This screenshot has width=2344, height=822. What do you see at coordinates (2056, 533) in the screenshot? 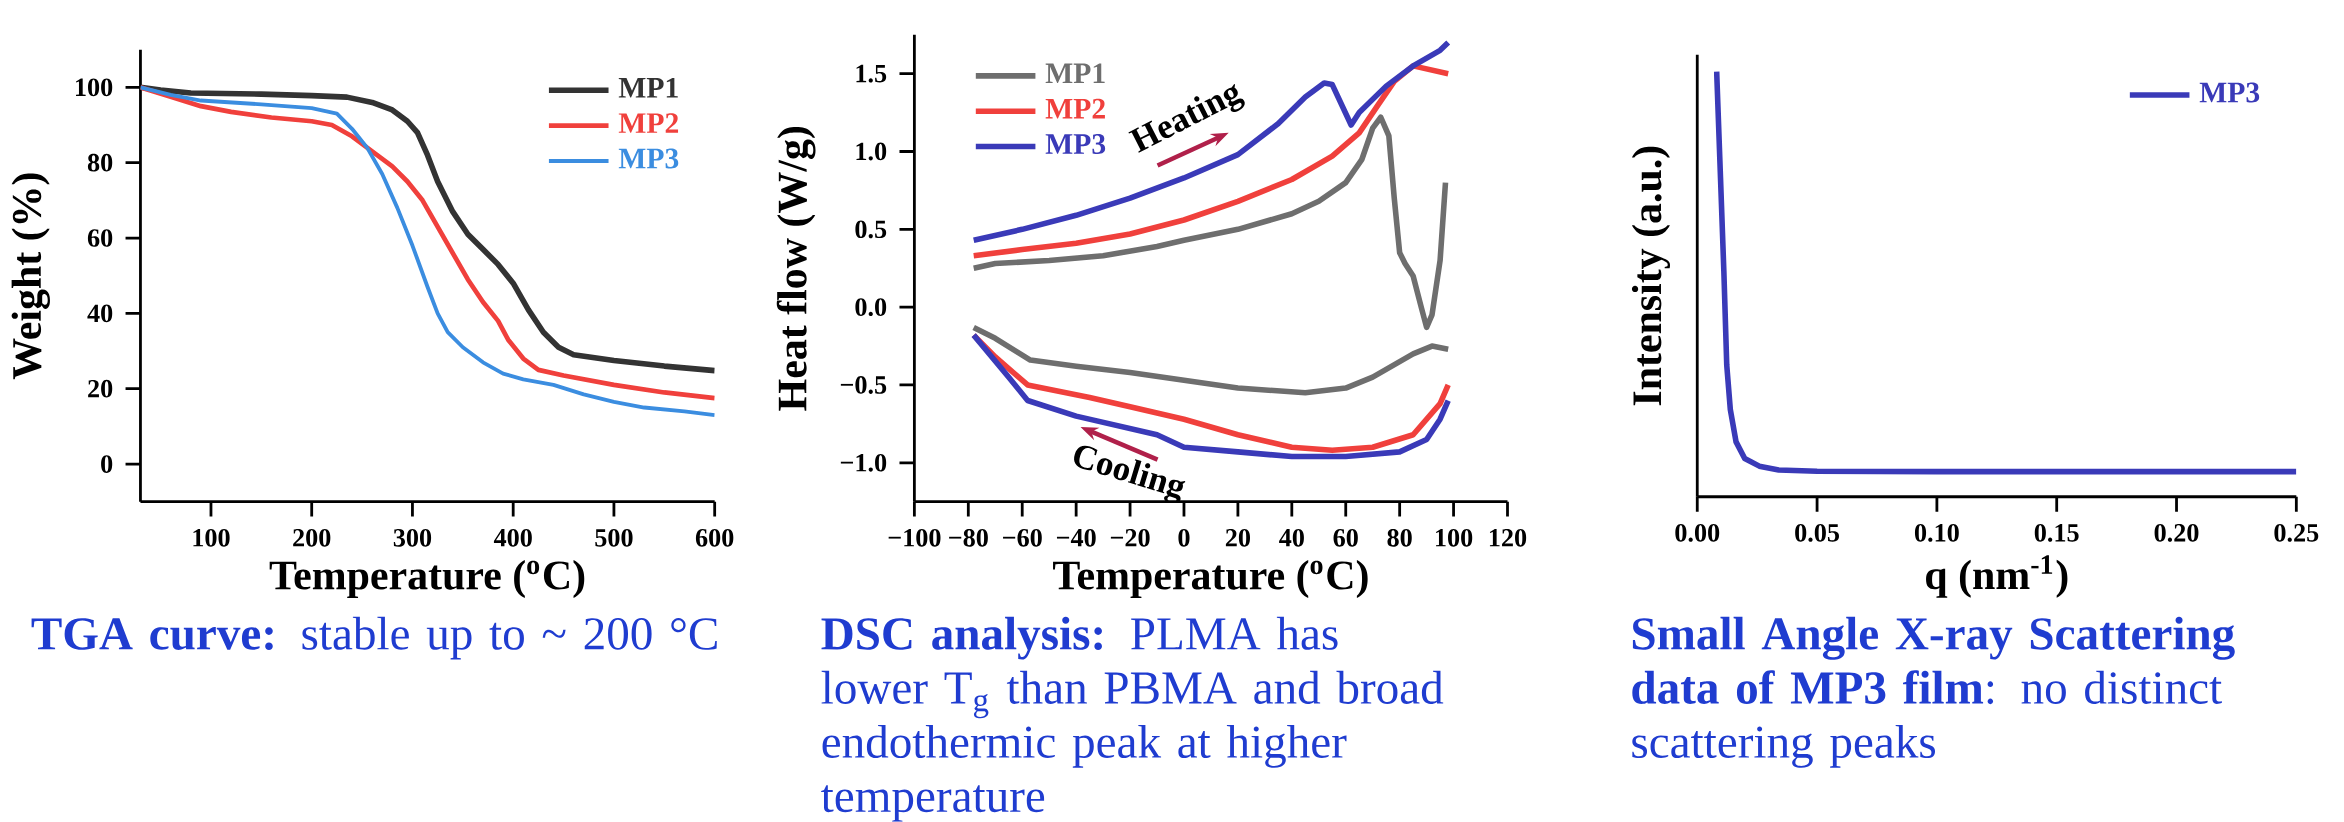
I see `x-tick-label: 0.15` at bounding box center [2056, 533].